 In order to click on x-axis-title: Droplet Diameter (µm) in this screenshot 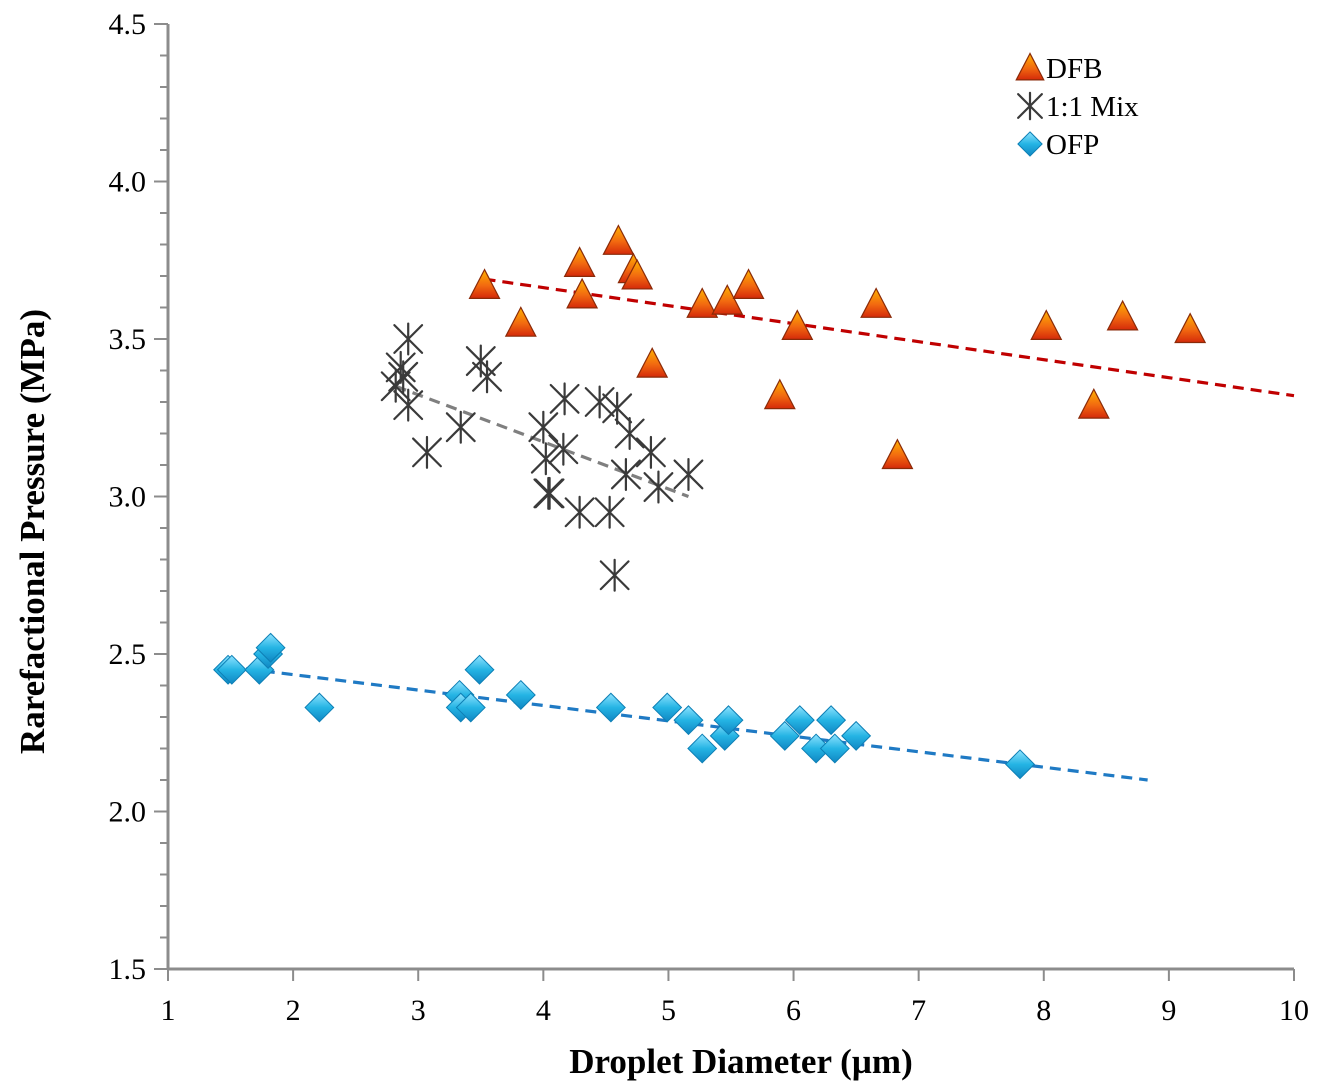, I will do `click(740, 1061)`.